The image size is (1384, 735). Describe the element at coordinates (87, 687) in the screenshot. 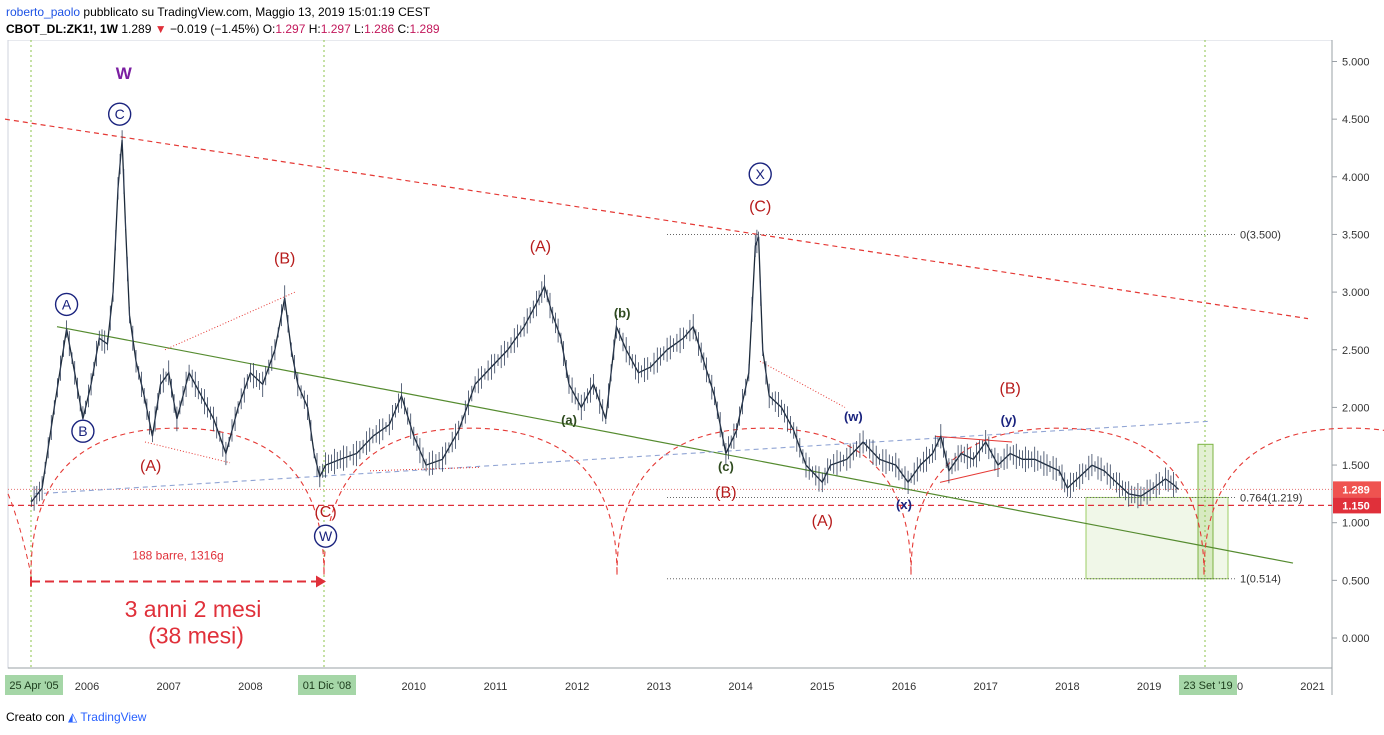

I see `x-tick-label: 2006` at that location.